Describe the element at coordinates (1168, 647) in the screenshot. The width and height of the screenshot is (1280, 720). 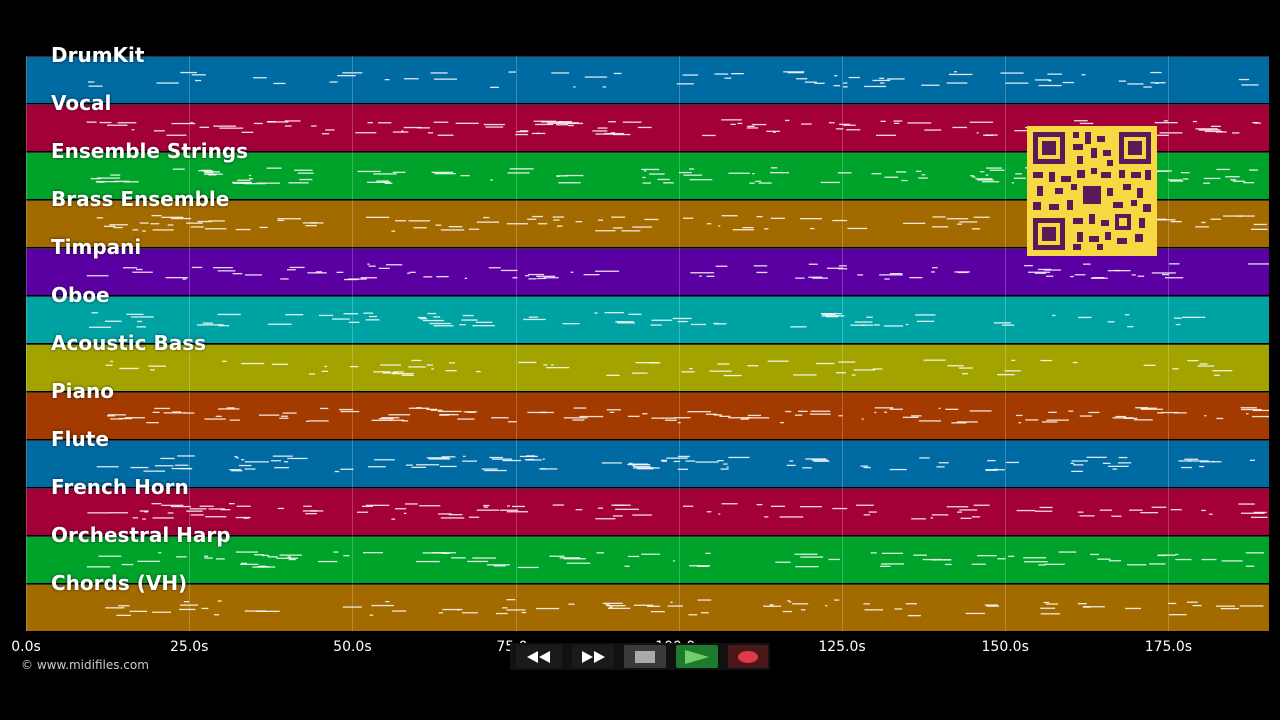
I see `time-tick-label: 175.0s` at that location.